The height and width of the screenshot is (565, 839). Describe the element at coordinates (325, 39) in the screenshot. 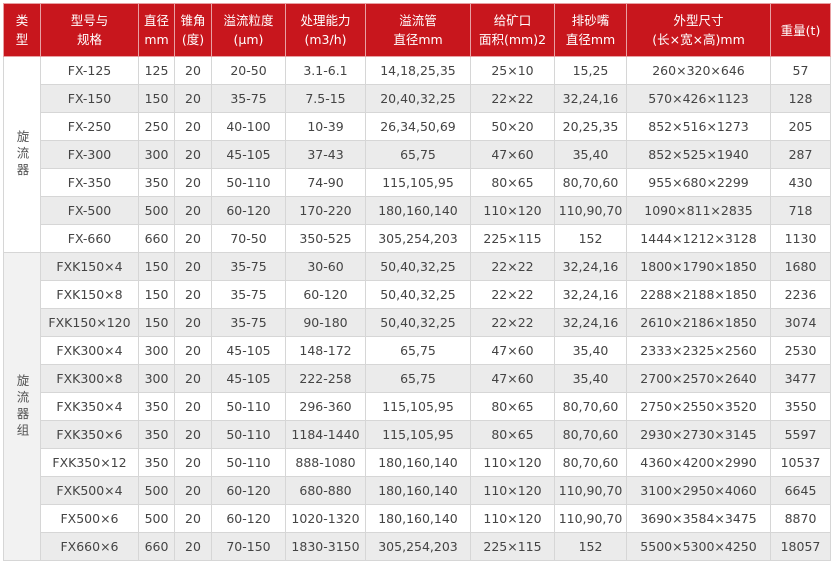

I see `header-text: (m3/h)` at that location.